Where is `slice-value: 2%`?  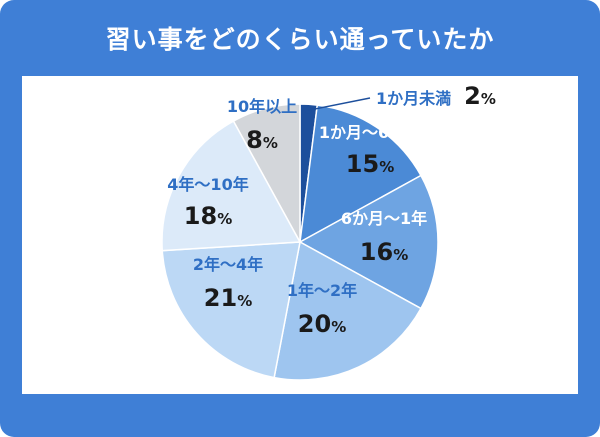 slice-value: 2% is located at coordinates (480, 96).